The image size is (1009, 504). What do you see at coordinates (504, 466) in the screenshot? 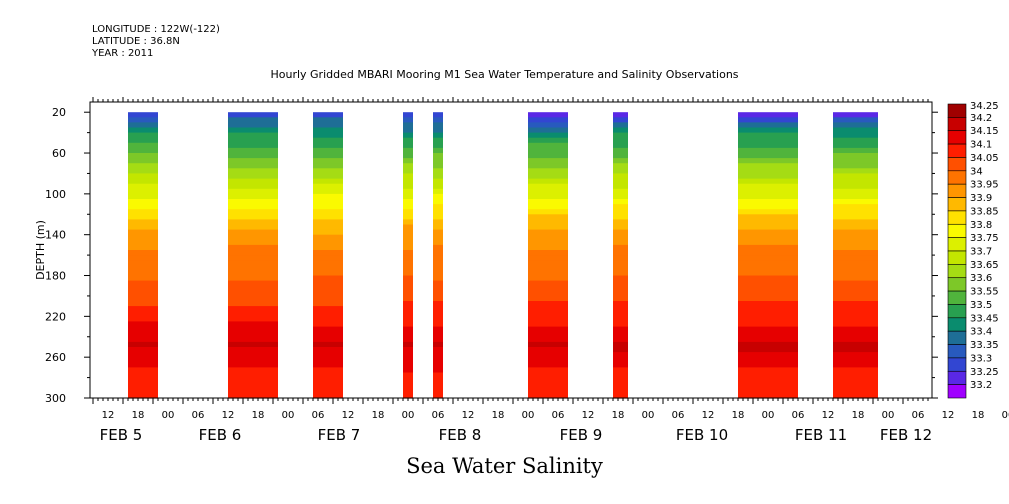
I see `variable-title: Sea Water Salinity` at bounding box center [504, 466].